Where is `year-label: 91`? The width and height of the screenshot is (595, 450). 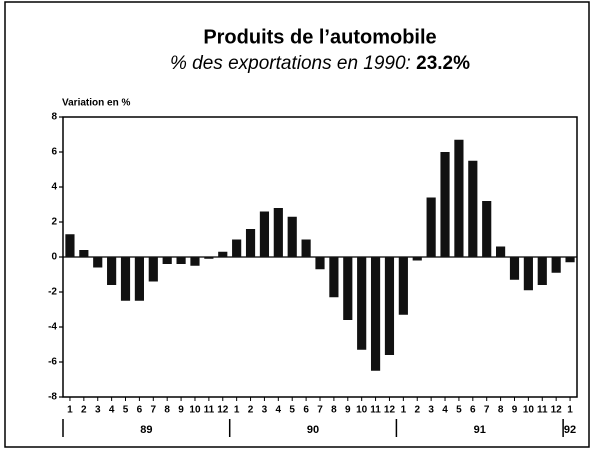 year-label: 91 is located at coordinates (480, 430).